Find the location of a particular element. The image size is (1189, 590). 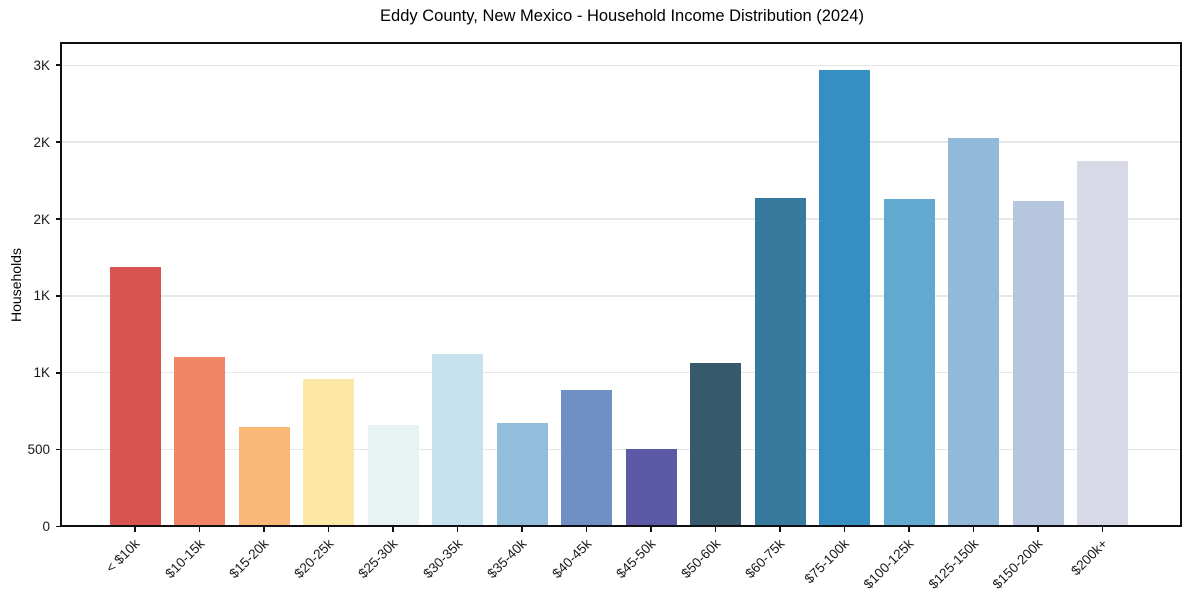

x-tick-label: $25-30k is located at coordinates (378, 558).